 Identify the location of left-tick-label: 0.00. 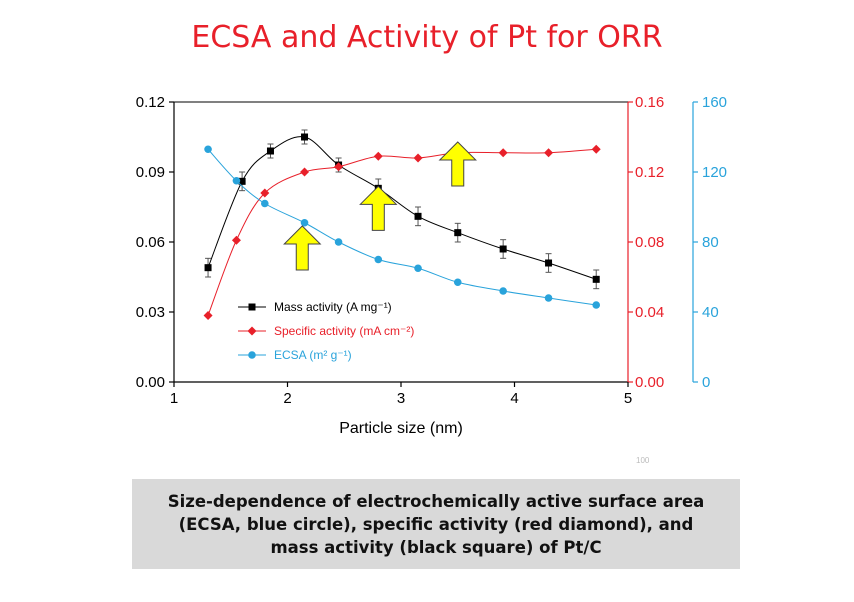
(150, 382).